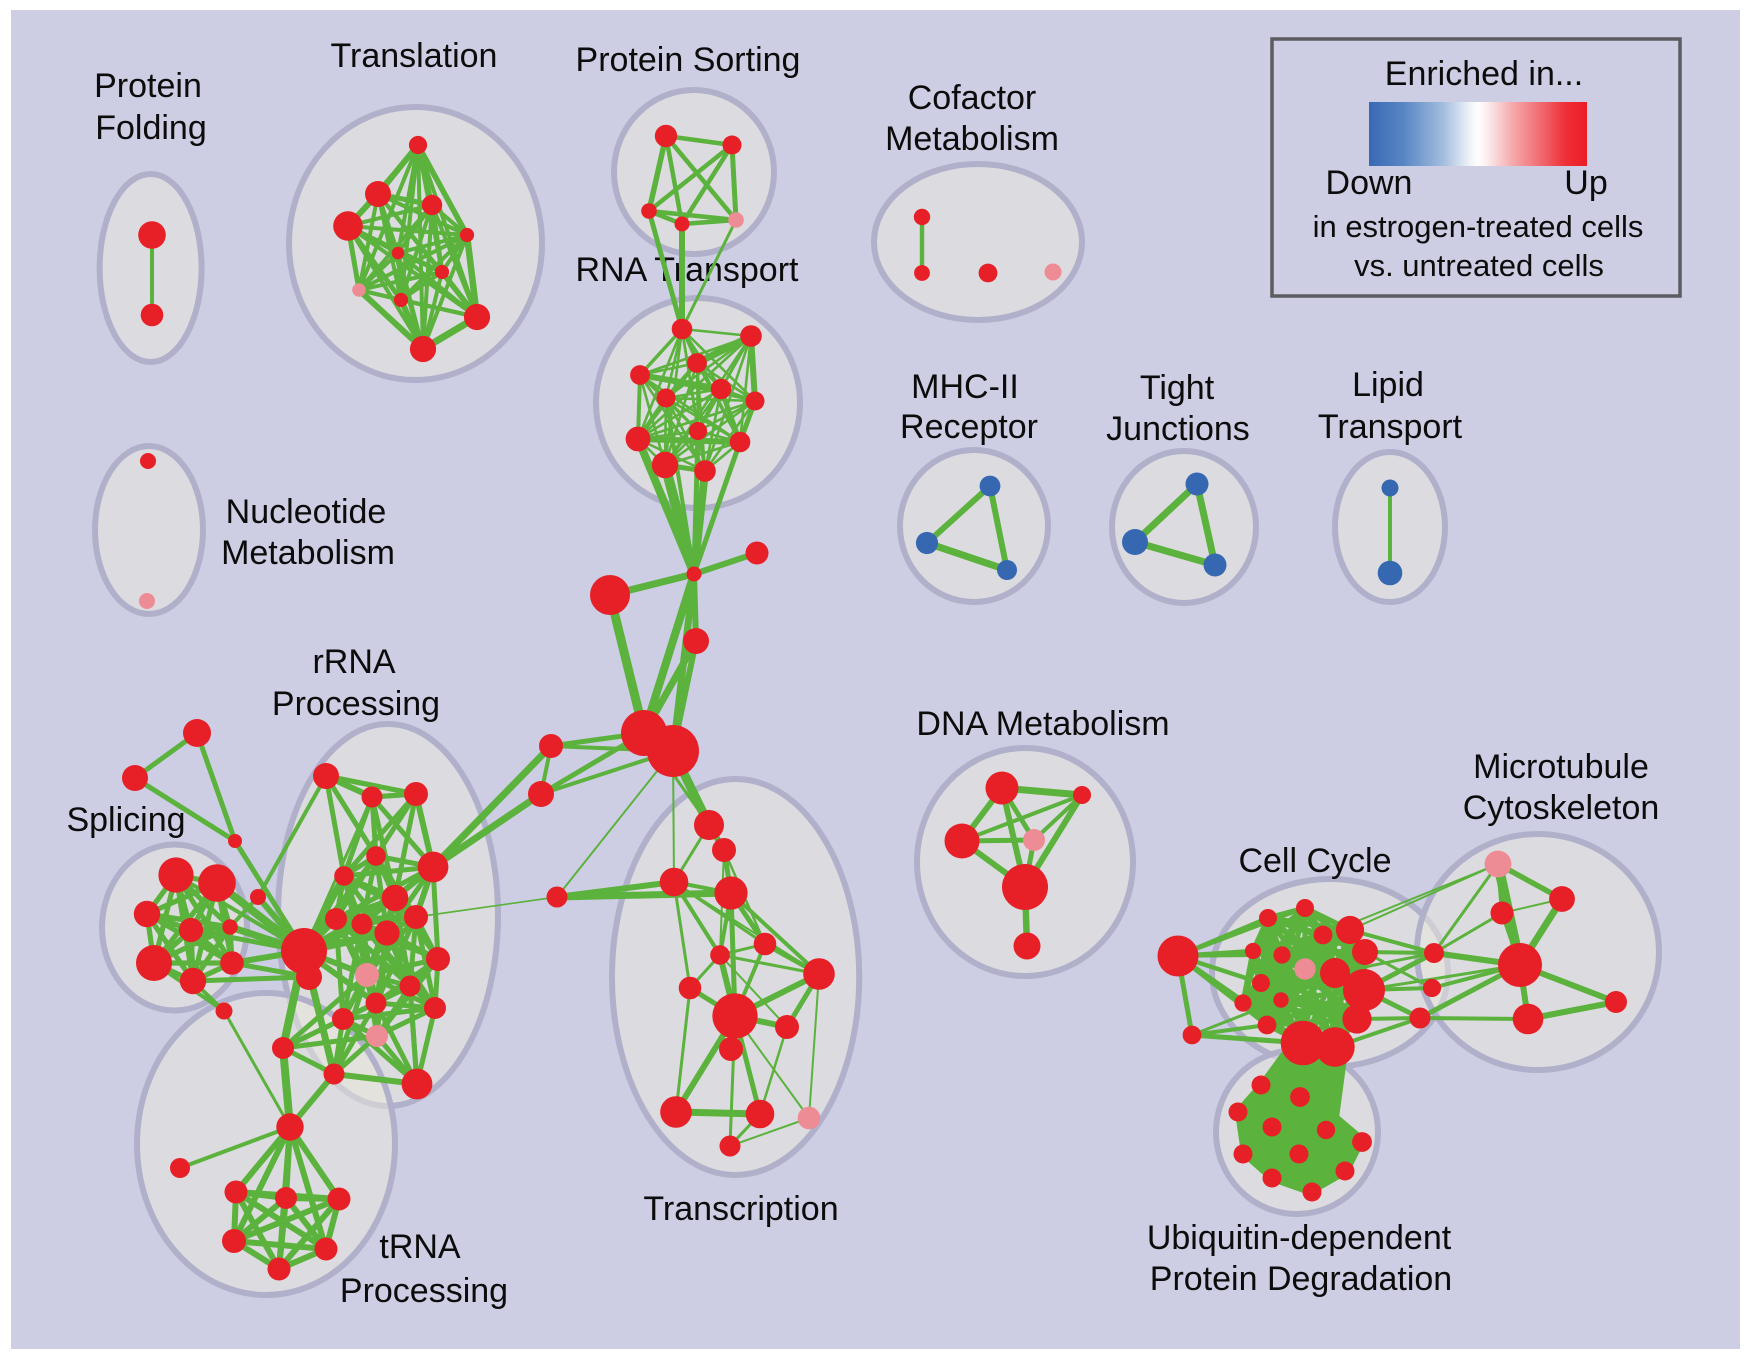  Describe the element at coordinates (972, 98) in the screenshot. I see `svg-text: Cofactor` at that location.